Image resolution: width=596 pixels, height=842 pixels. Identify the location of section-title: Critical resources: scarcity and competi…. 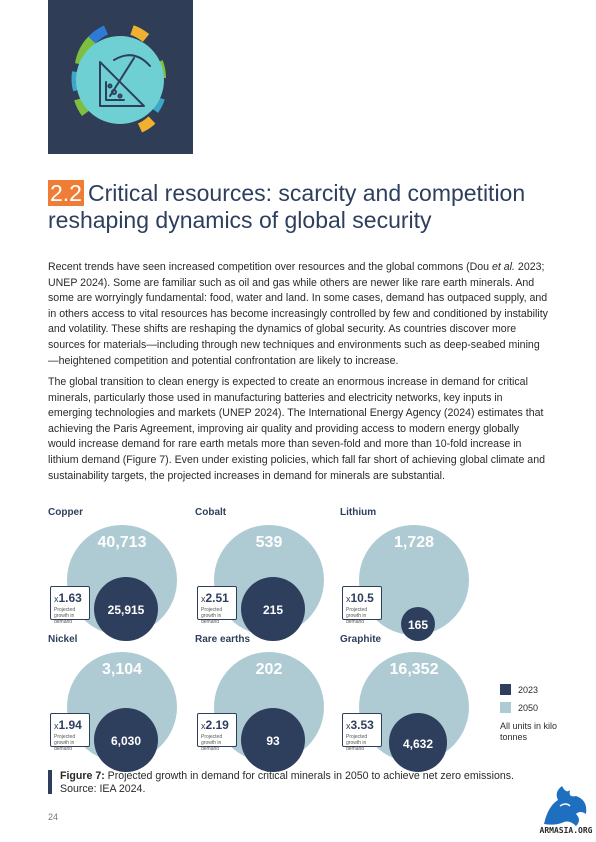
(287, 206).